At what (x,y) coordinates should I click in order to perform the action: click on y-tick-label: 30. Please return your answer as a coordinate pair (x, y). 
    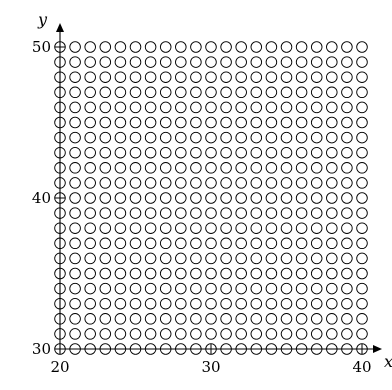
    Looking at the image, I should click on (41, 349).